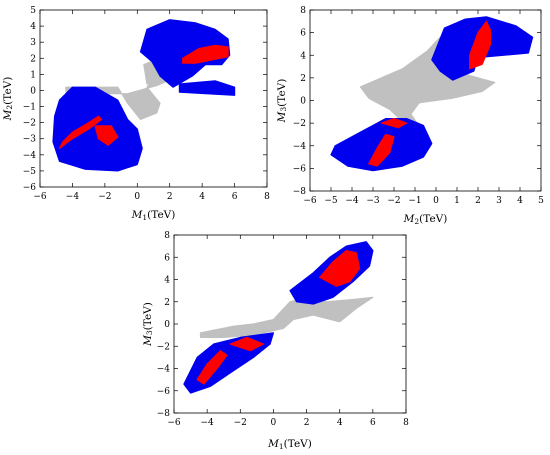 This screenshot has height=455, width=550. I want to click on y-tick-label: −5, so click(30, 172).